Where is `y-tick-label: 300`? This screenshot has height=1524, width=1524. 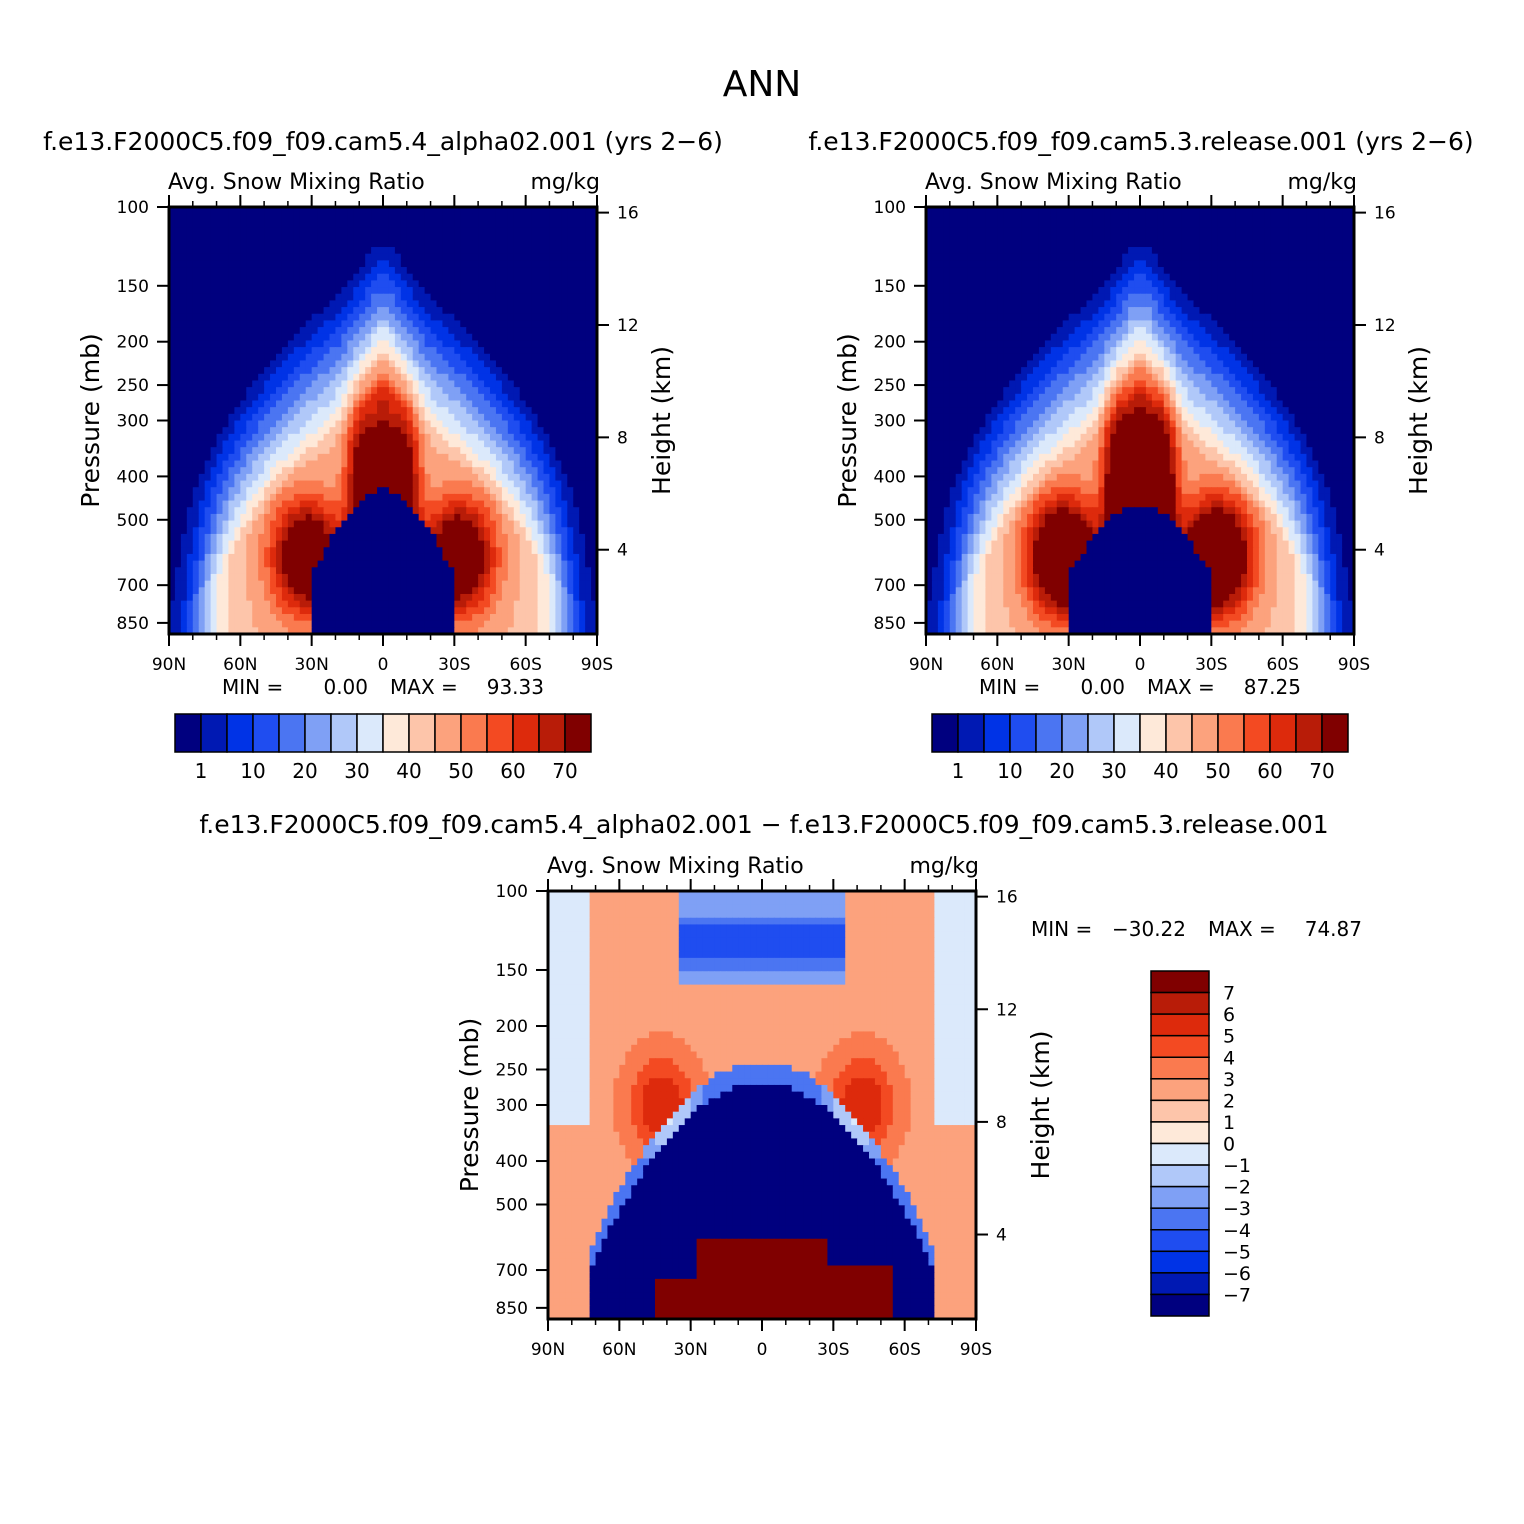 y-tick-label: 300 is located at coordinates (133, 422).